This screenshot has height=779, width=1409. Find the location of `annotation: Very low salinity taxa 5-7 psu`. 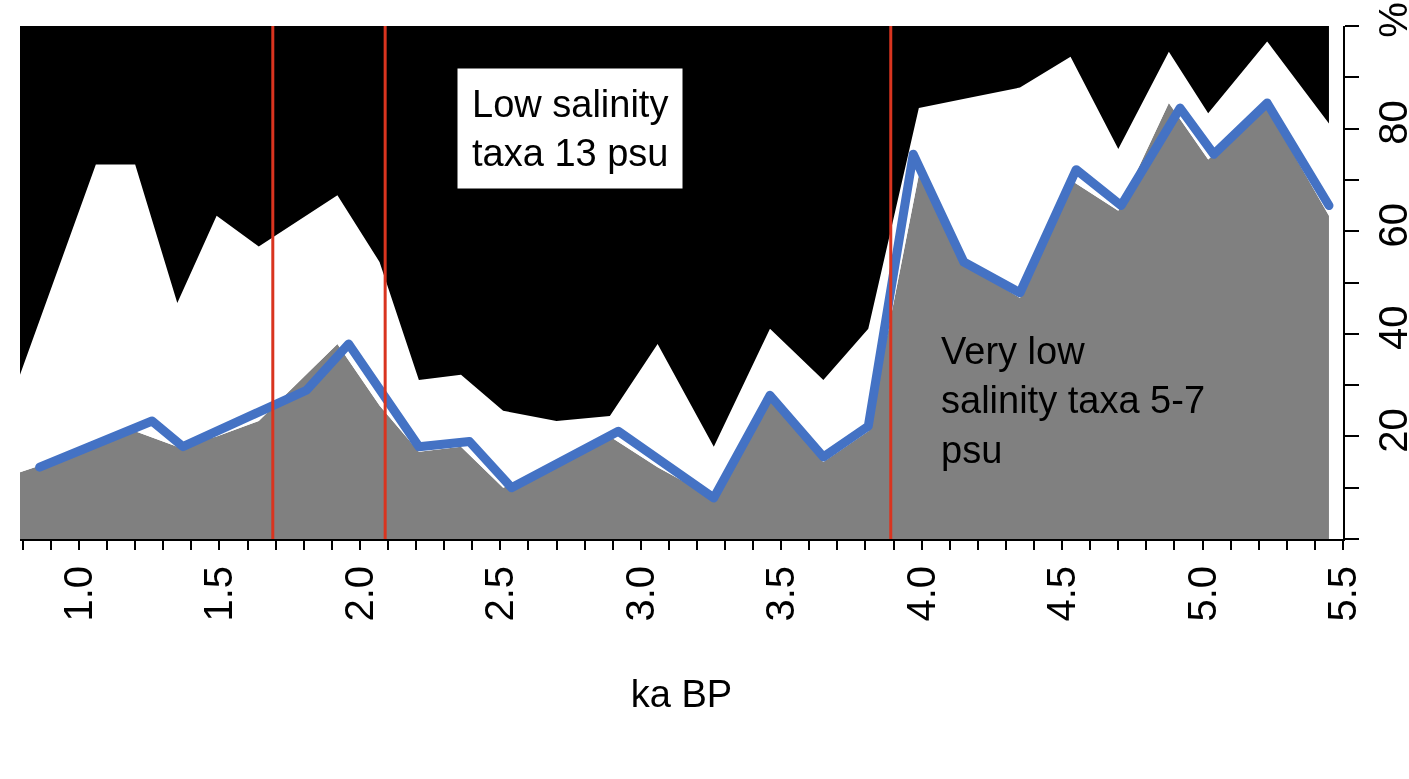

annotation: Very low salinity taxa 5-7 psu is located at coordinates (1073, 400).